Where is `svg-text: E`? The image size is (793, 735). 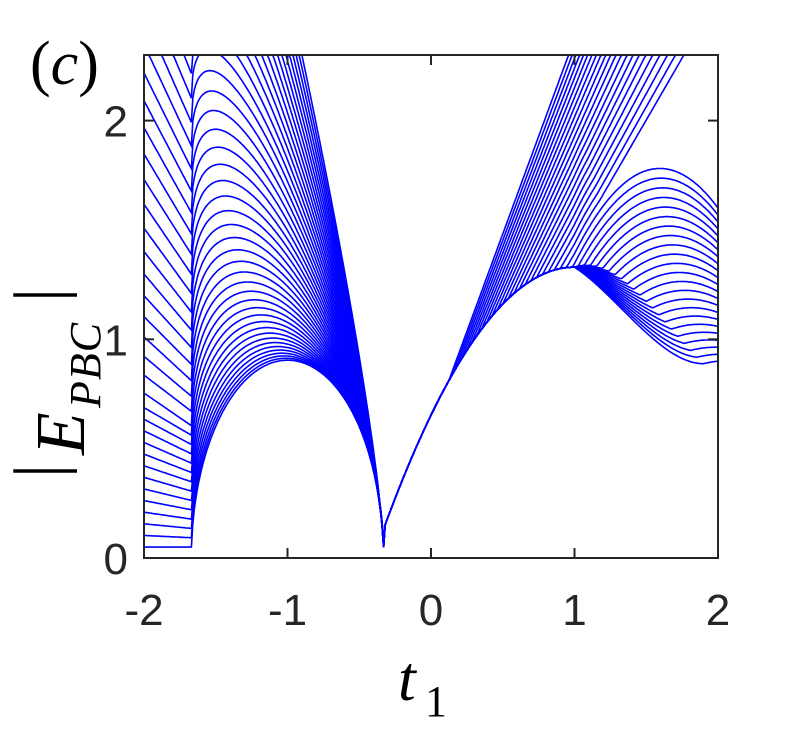
svg-text: E is located at coordinates (61, 434).